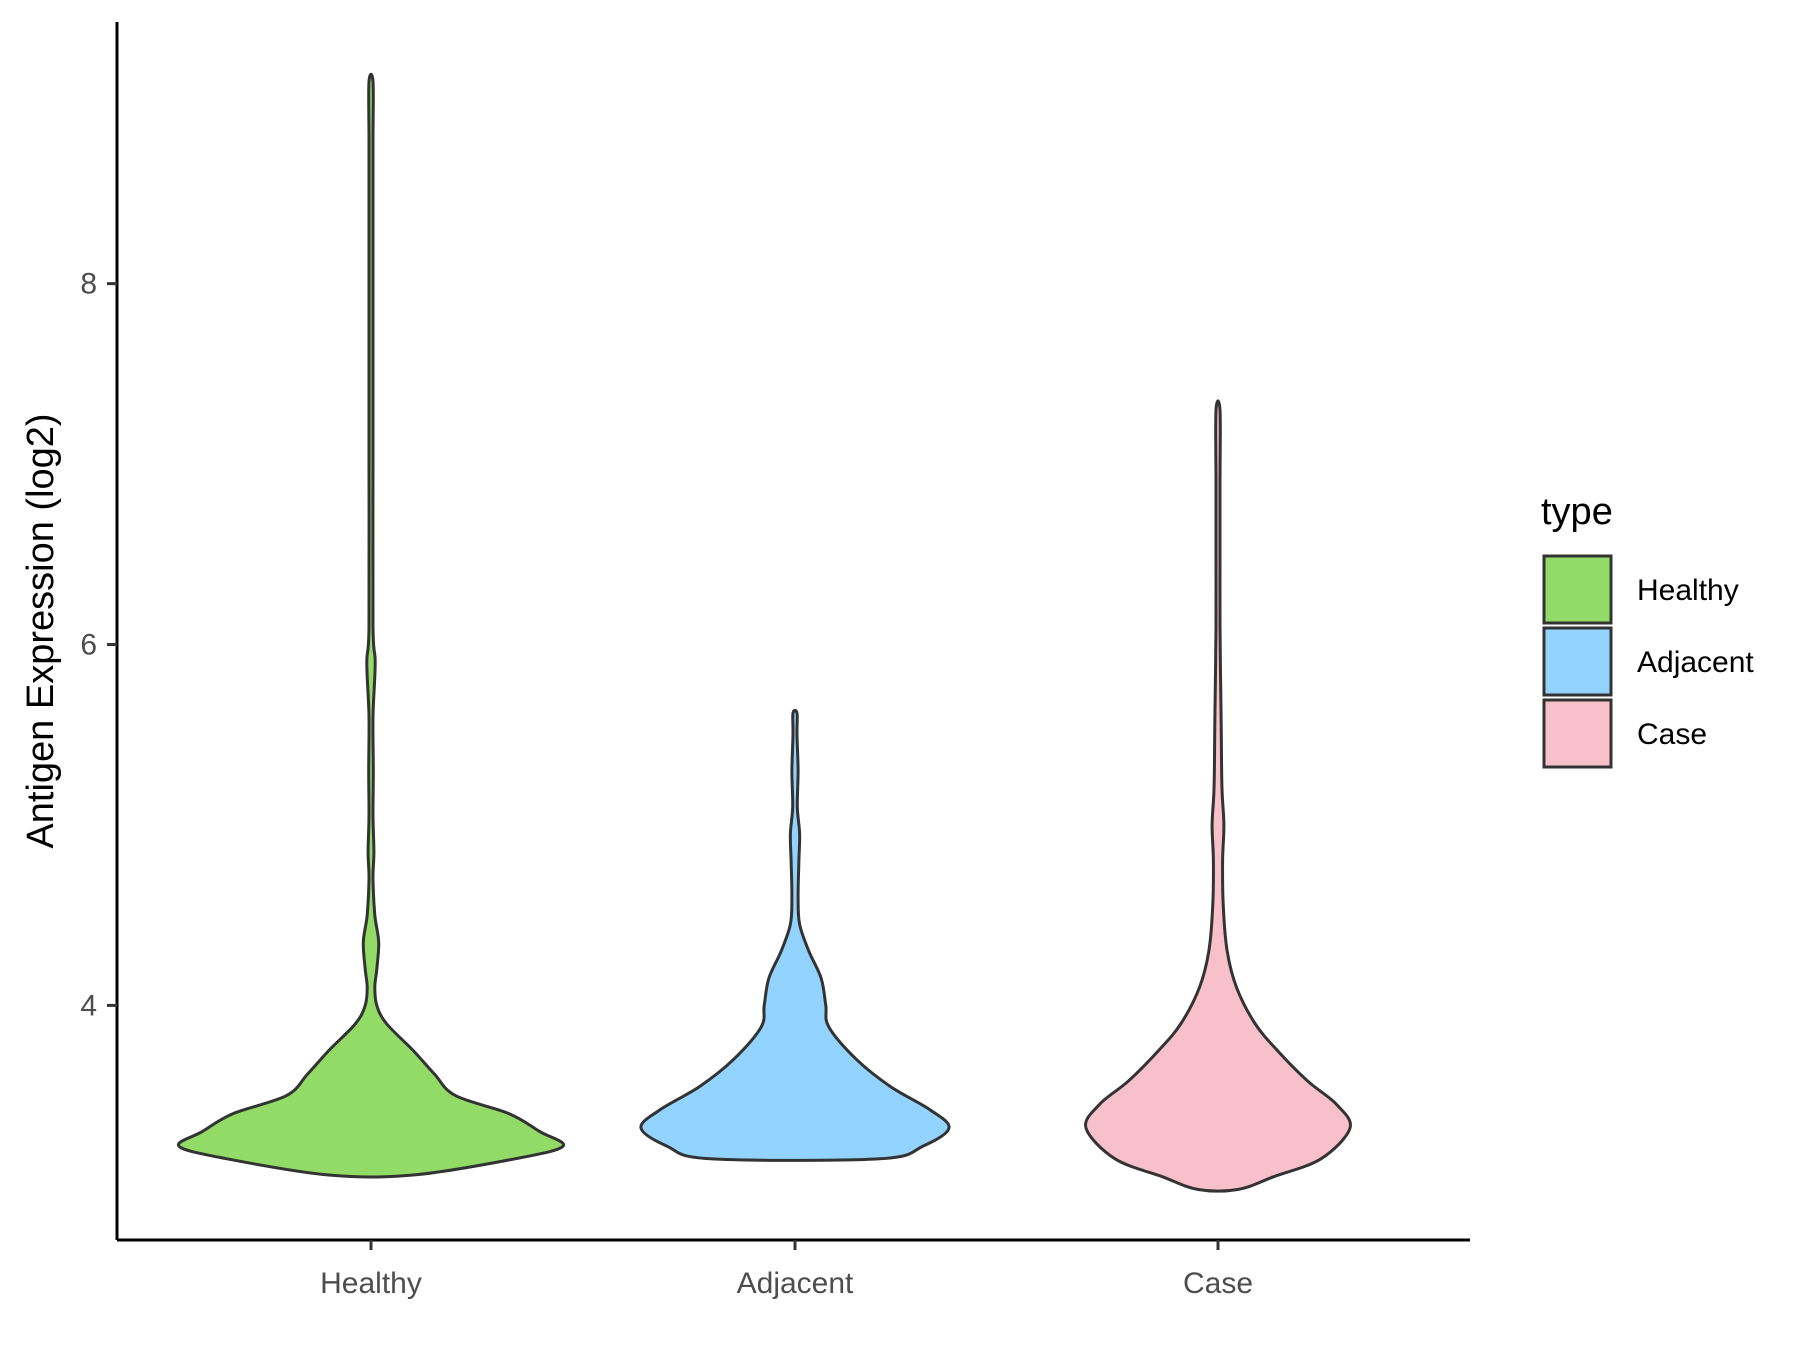  Describe the element at coordinates (1695, 662) in the screenshot. I see `legend-label-adjacent: Adjacent` at that location.